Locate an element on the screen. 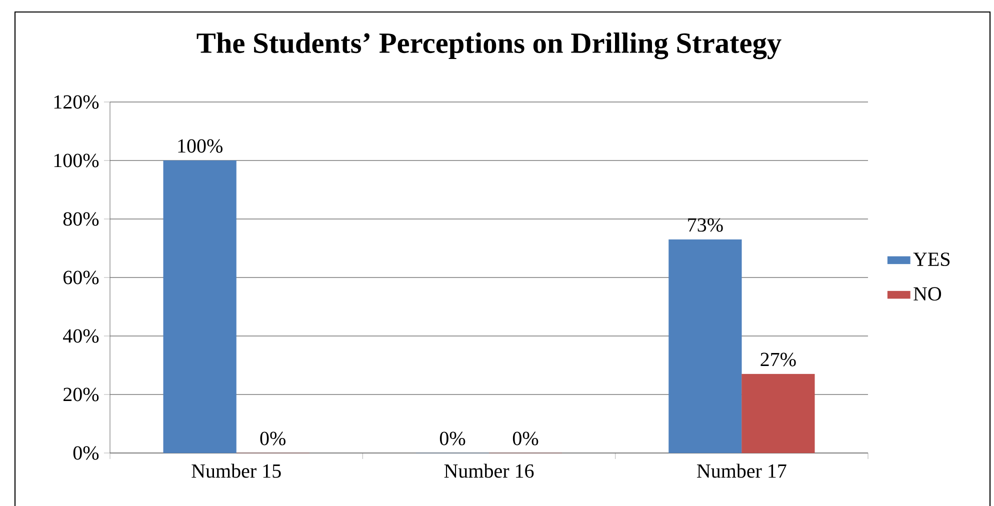 The image size is (994, 506). x-tick-label: Number 16 is located at coordinates (489, 471).